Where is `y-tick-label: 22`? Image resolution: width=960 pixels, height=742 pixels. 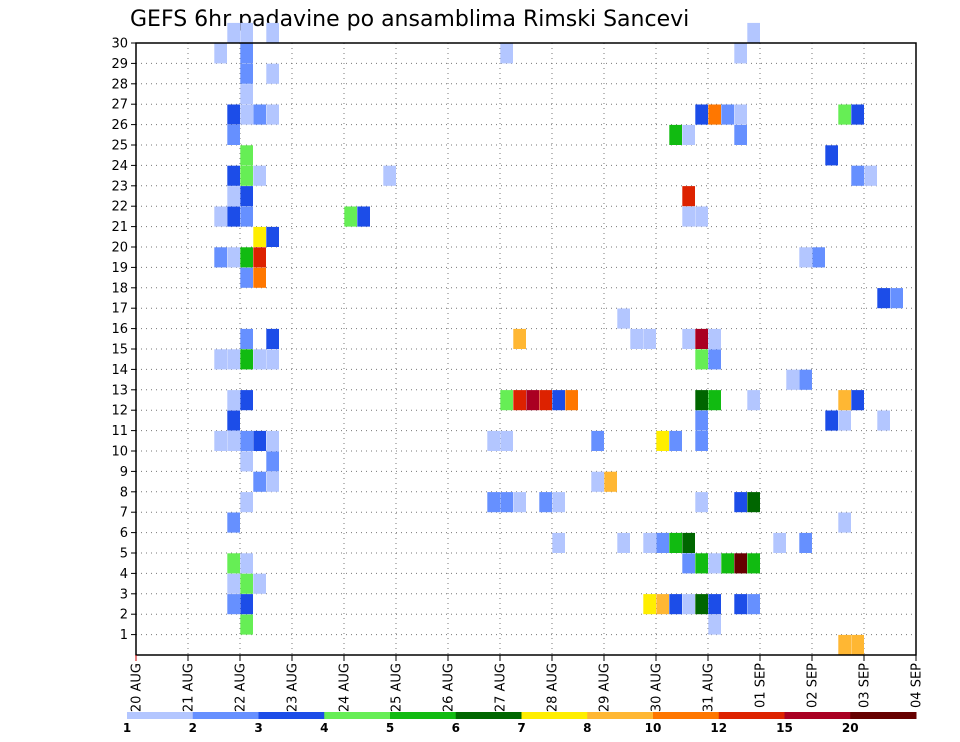
y-tick-label: 22 is located at coordinates (119, 207).